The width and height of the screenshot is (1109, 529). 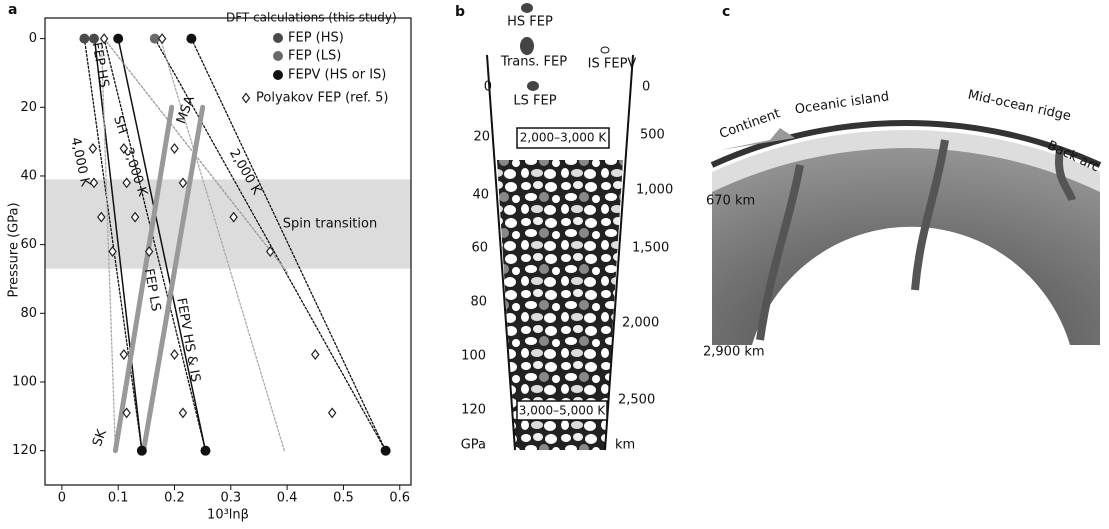 I want to click on y-tick-label: 20, so click(x=28, y=107).